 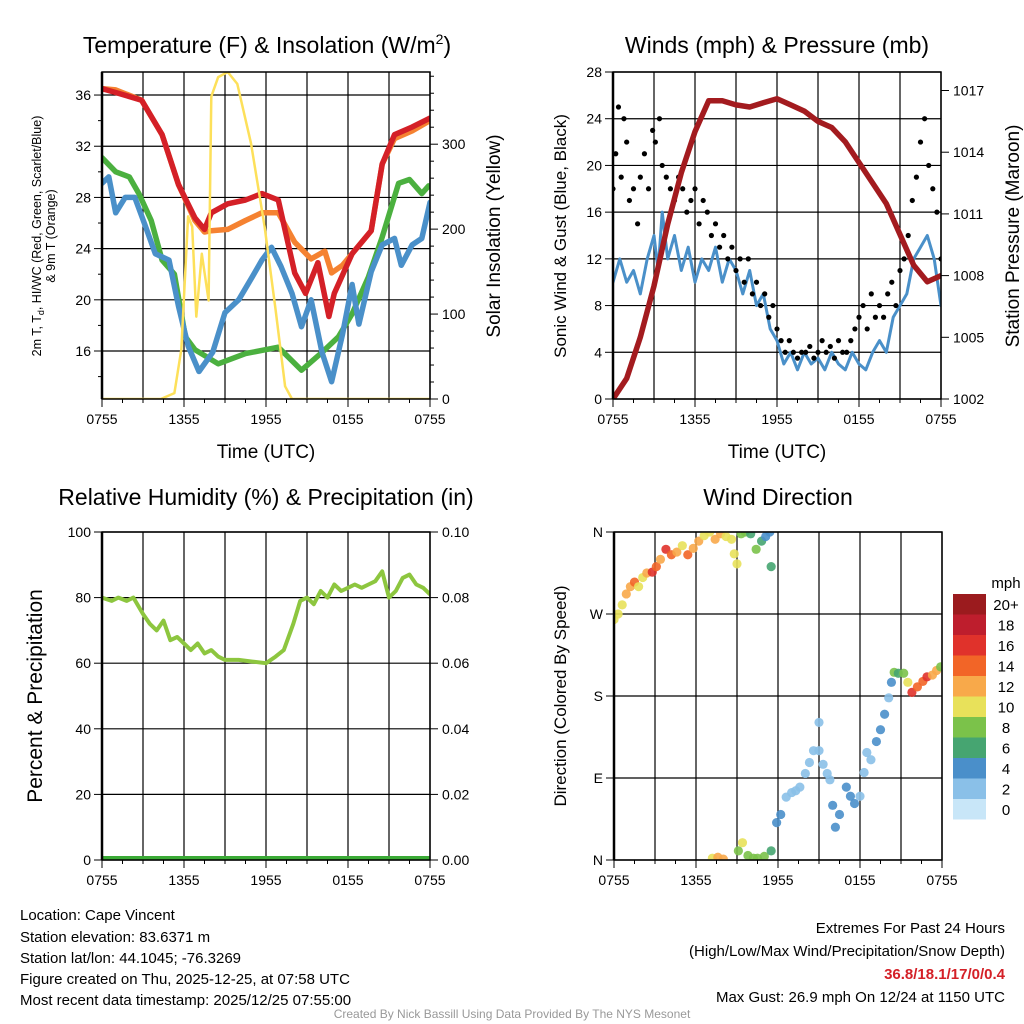 I want to click on series-line-relative-humidity, so click(x=266, y=617).